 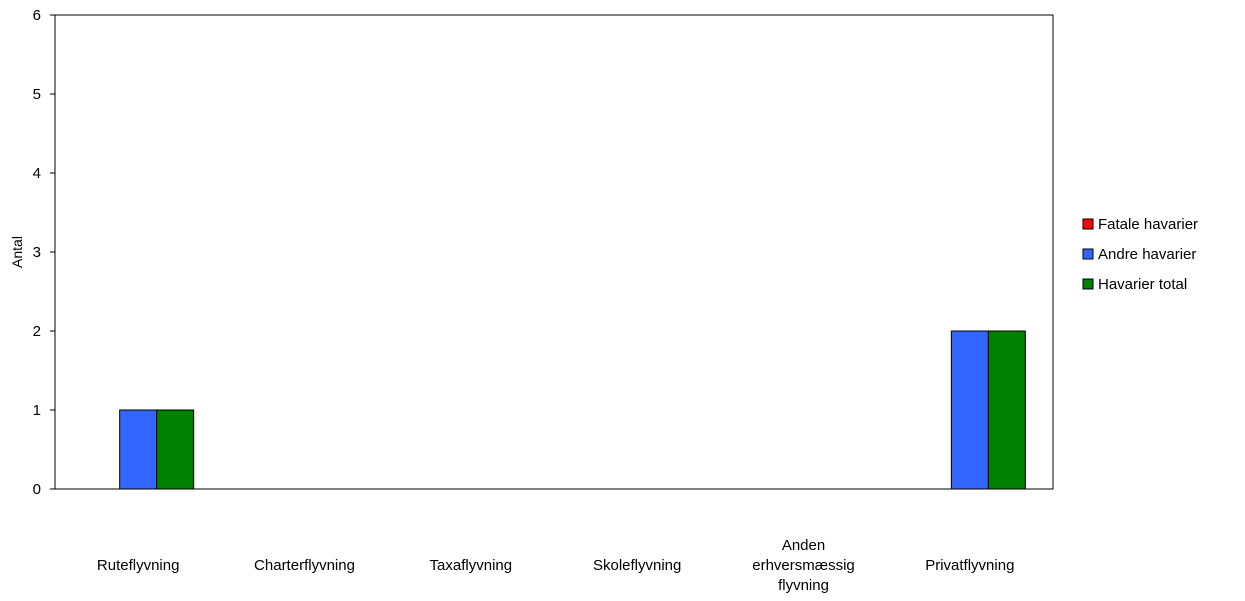 I want to click on y-tick-label: 2, so click(x=37, y=331).